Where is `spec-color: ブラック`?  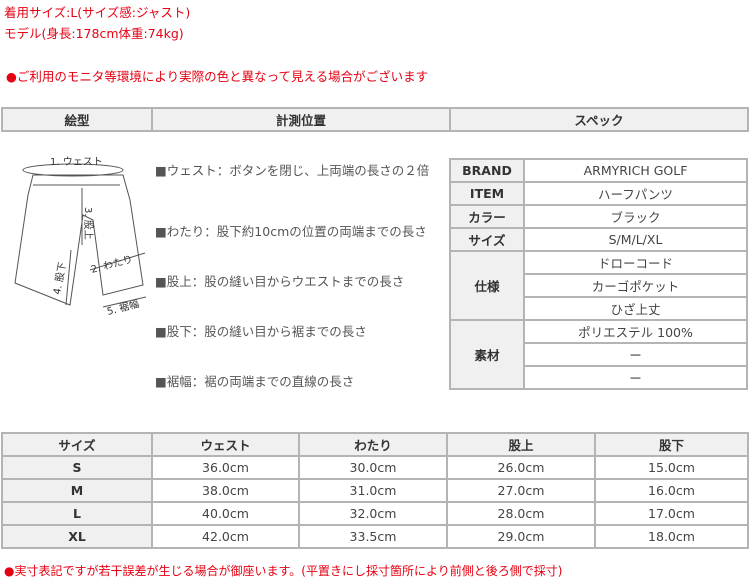 spec-color: ブラック is located at coordinates (635, 216).